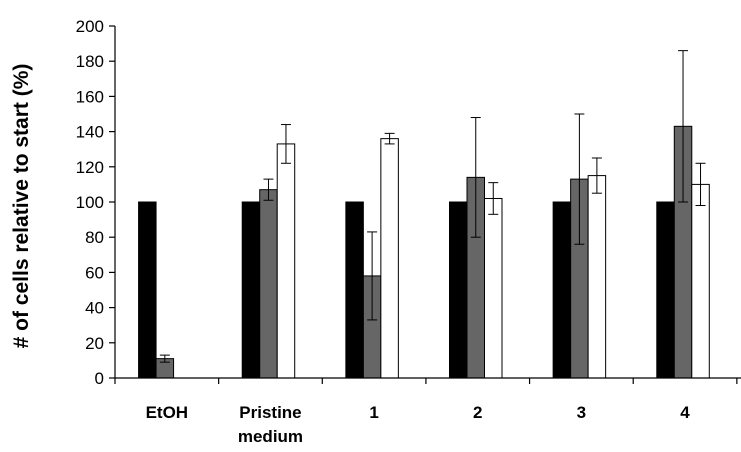 This screenshot has width=741, height=452. I want to click on y-axis: 0 20 40 60 80 100 120 140 160 180 200, so click(96, 202).